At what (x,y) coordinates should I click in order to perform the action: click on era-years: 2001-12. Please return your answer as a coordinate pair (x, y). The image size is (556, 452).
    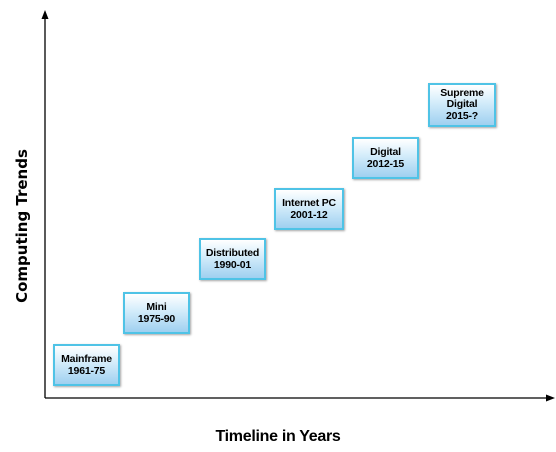
    Looking at the image, I should click on (309, 215).